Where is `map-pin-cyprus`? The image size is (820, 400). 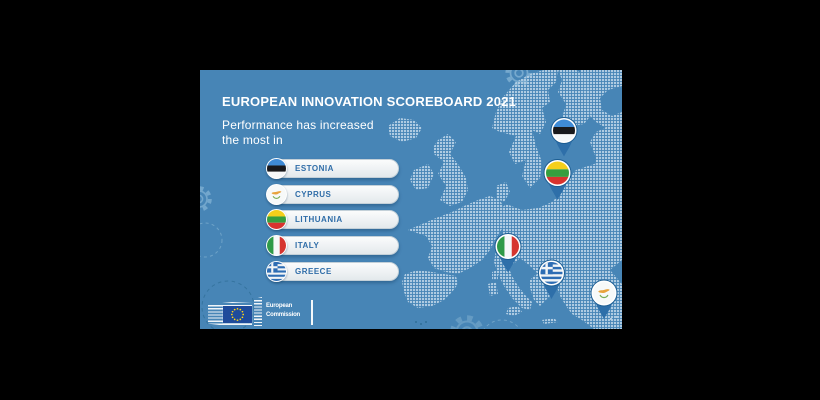
map-pin-cyprus is located at coordinates (604, 299).